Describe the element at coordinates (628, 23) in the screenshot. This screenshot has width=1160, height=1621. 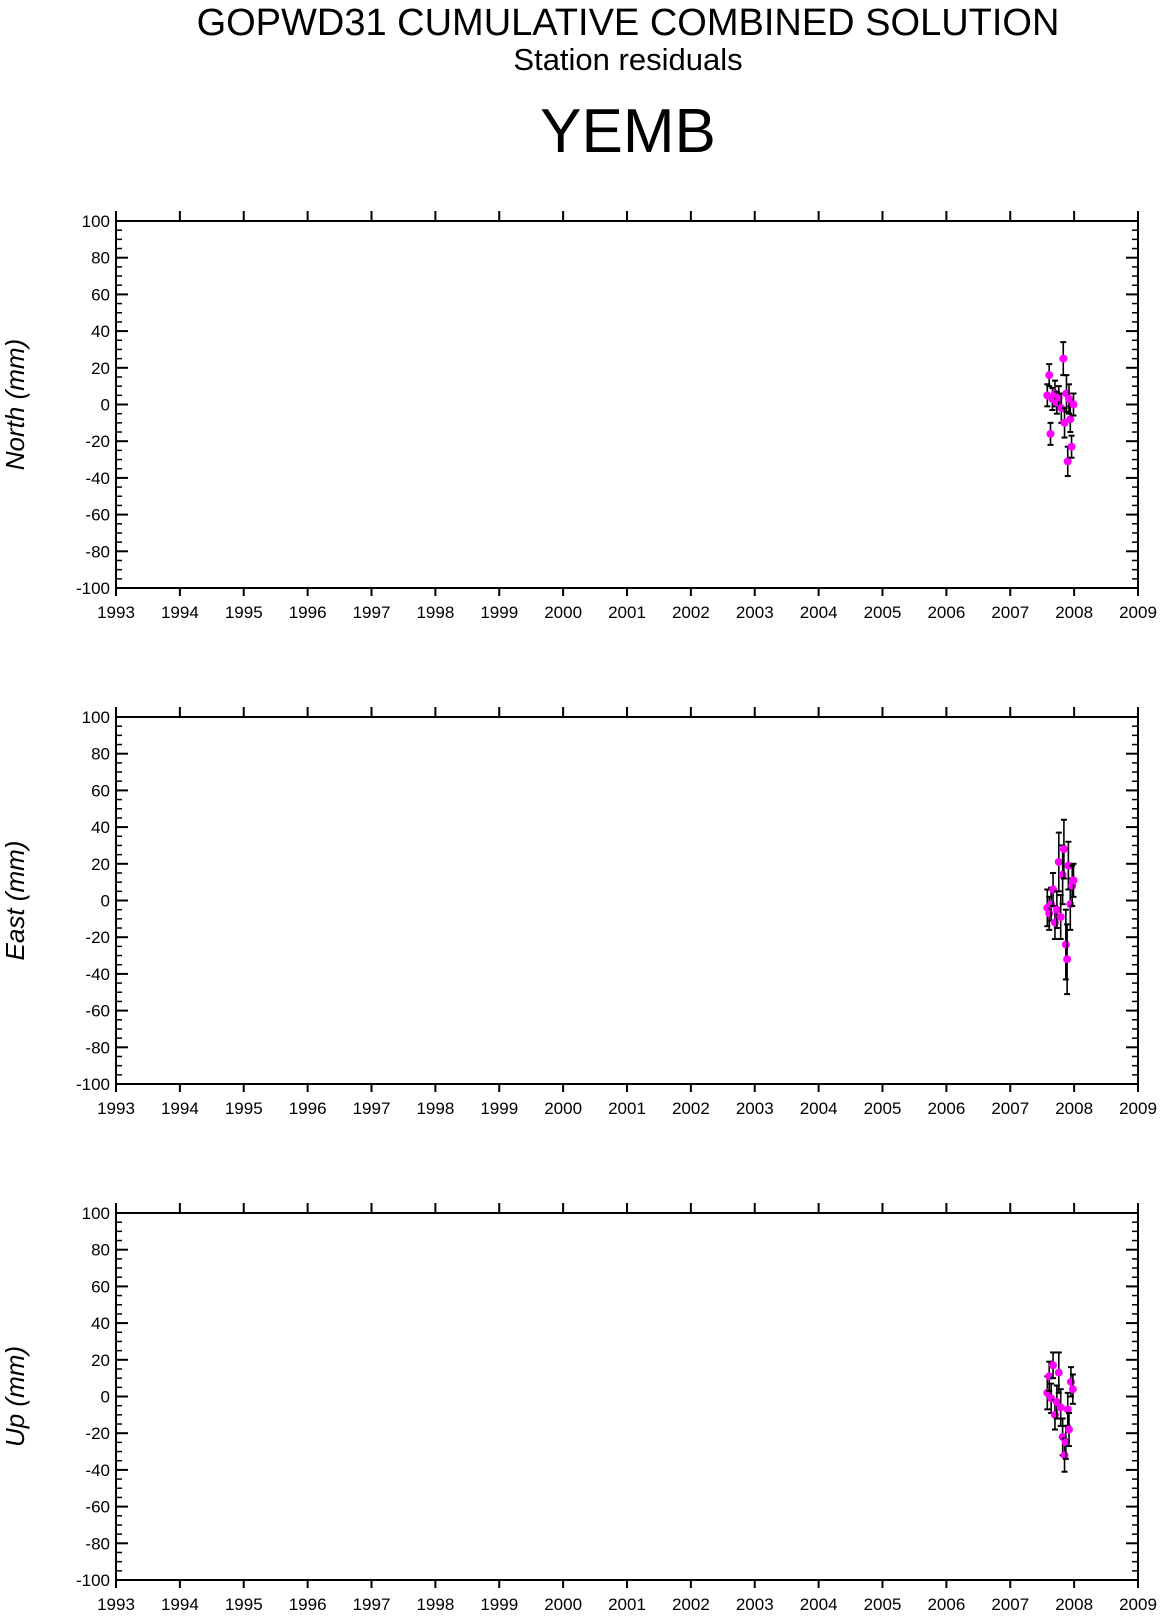
I see `chart-title: GOPWD31 CUMULATIVE COMBINED SOLUTION` at that location.